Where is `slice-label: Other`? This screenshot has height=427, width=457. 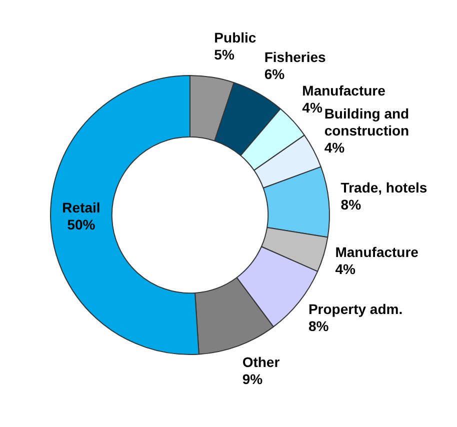 slice-label: Other is located at coordinates (261, 362).